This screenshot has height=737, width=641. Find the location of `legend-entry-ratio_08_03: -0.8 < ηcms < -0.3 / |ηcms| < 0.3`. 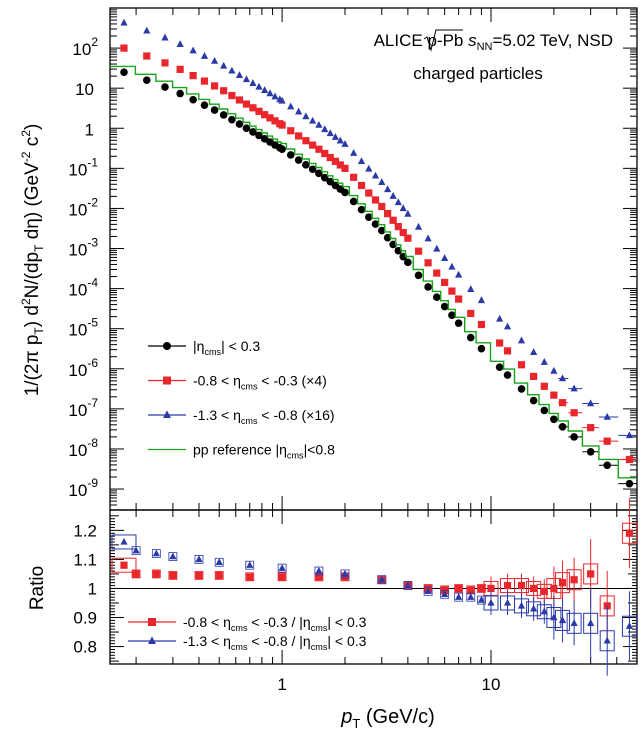

legend-entry-ratio_08_03: -0.8 < ηcms < -0.3 / |ηcms| < 0.3 is located at coordinates (247, 623).